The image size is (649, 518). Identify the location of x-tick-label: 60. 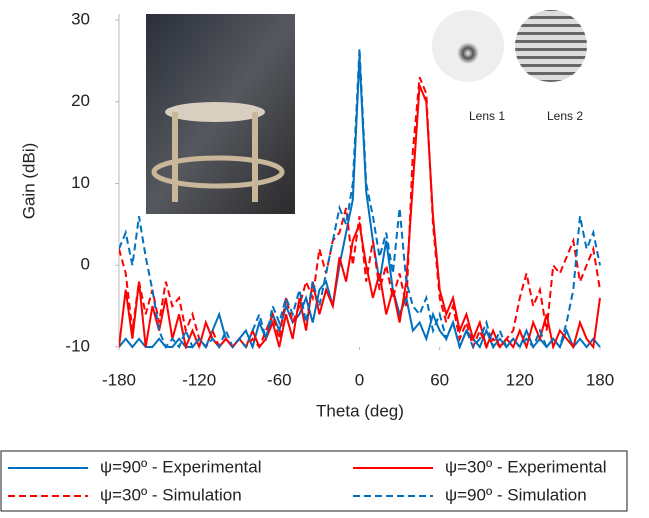
(439, 379).